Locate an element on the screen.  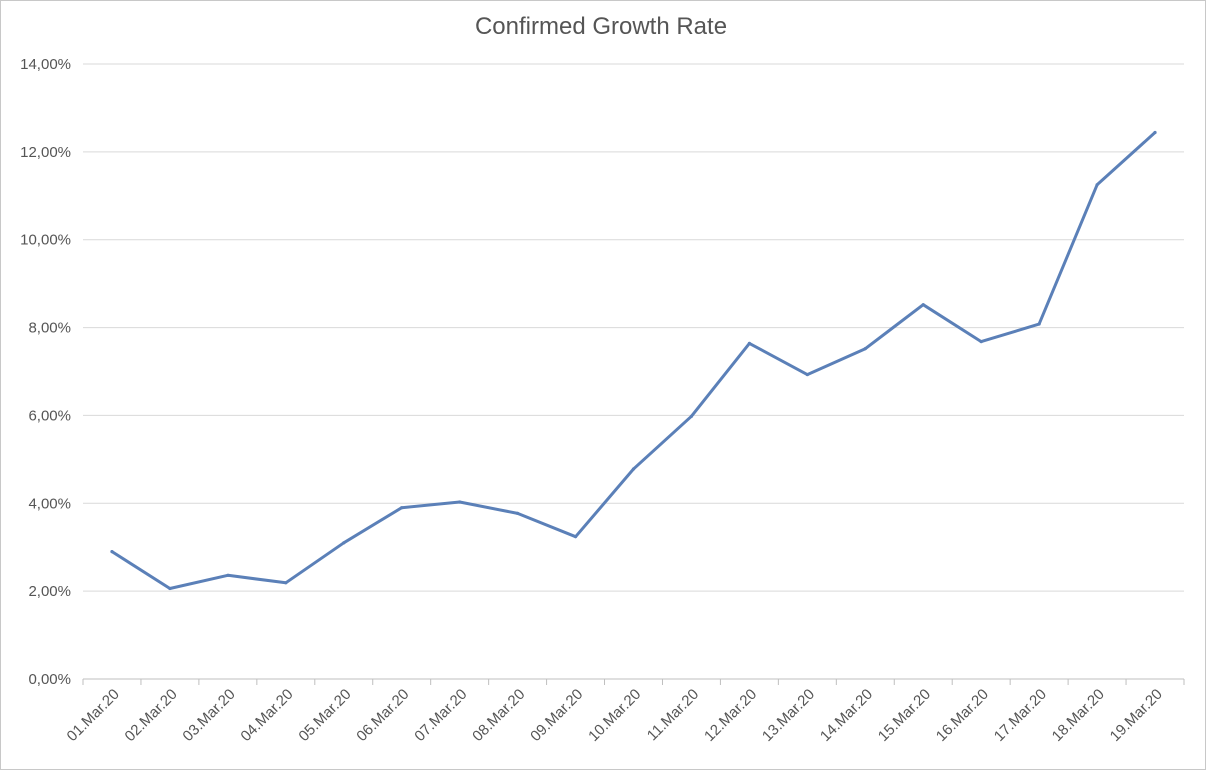
x-tick-label: 02.Mar.20 is located at coordinates (151, 715).